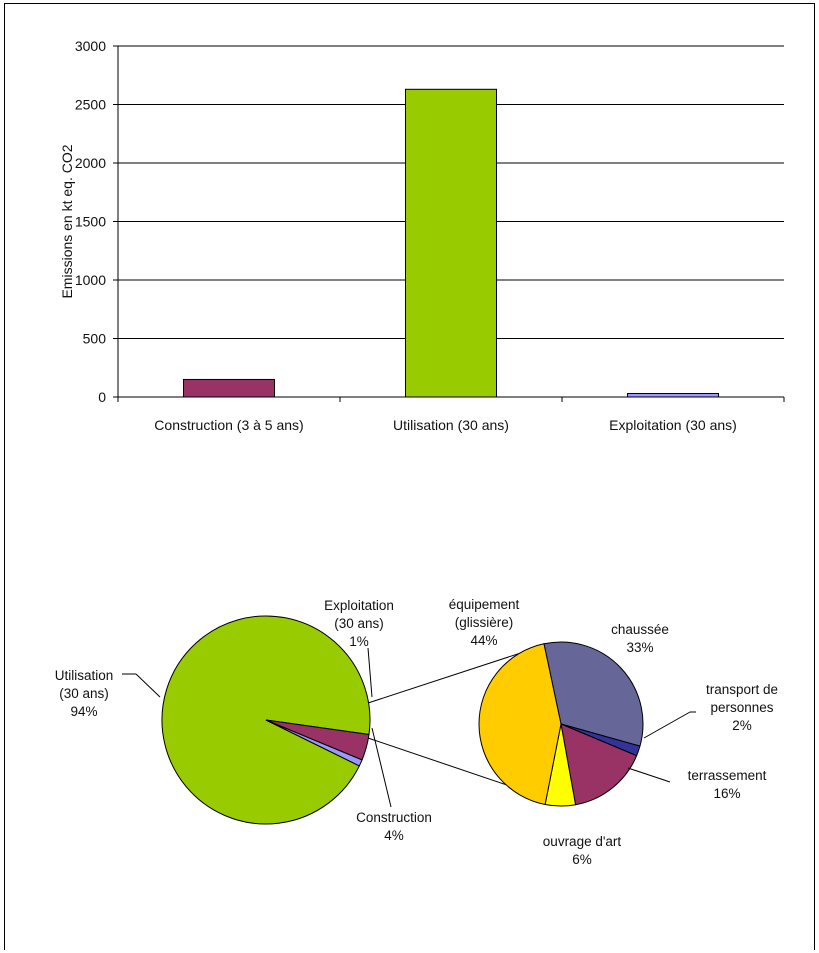  Describe the element at coordinates (90, 46) in the screenshot. I see `y-tick-label: 3000` at that location.